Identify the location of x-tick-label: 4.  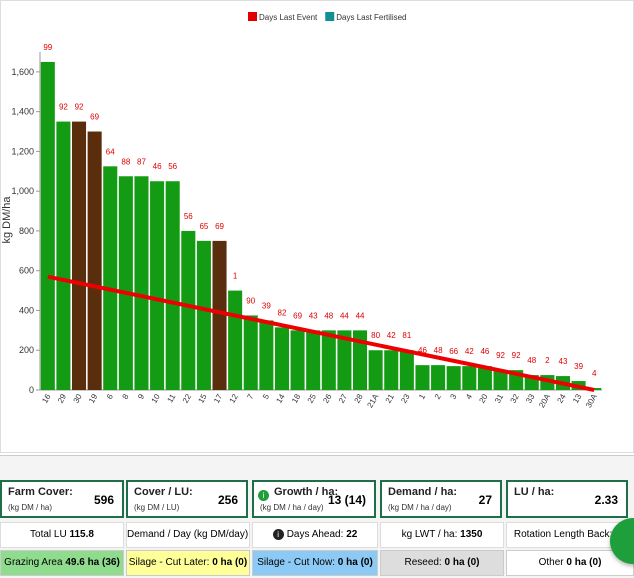
(469, 396).